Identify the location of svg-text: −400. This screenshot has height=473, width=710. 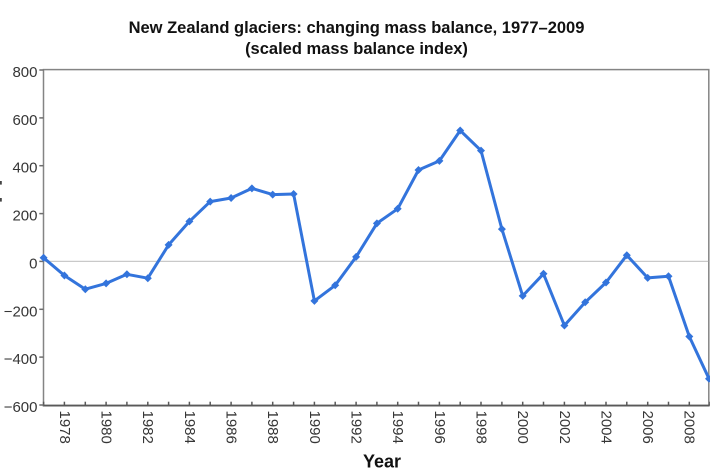
(21, 359).